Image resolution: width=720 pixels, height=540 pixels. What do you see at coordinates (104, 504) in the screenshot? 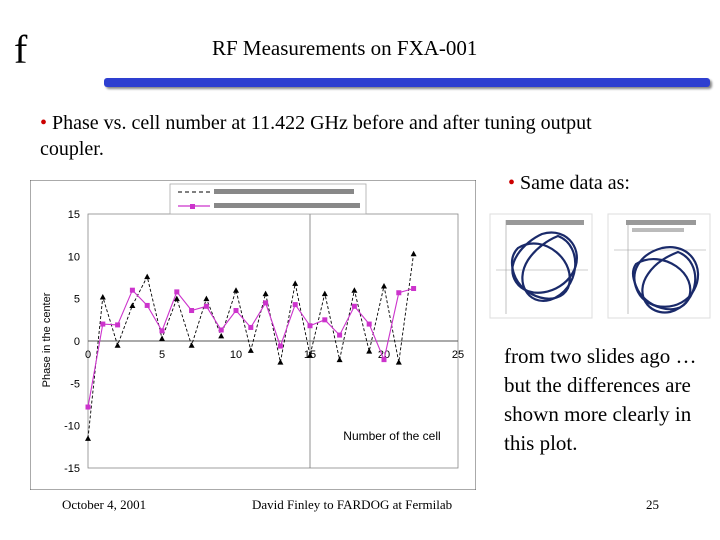
I see `footer-date: October 4, 2001` at bounding box center [104, 504].